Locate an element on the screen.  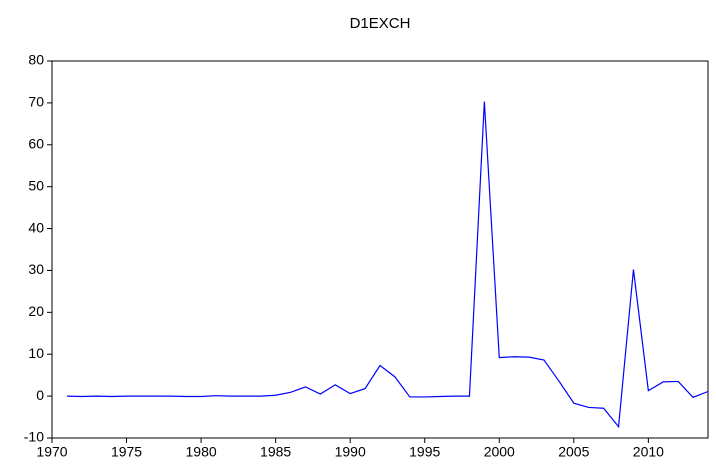
y-tick-label: 60 is located at coordinates (36, 143).